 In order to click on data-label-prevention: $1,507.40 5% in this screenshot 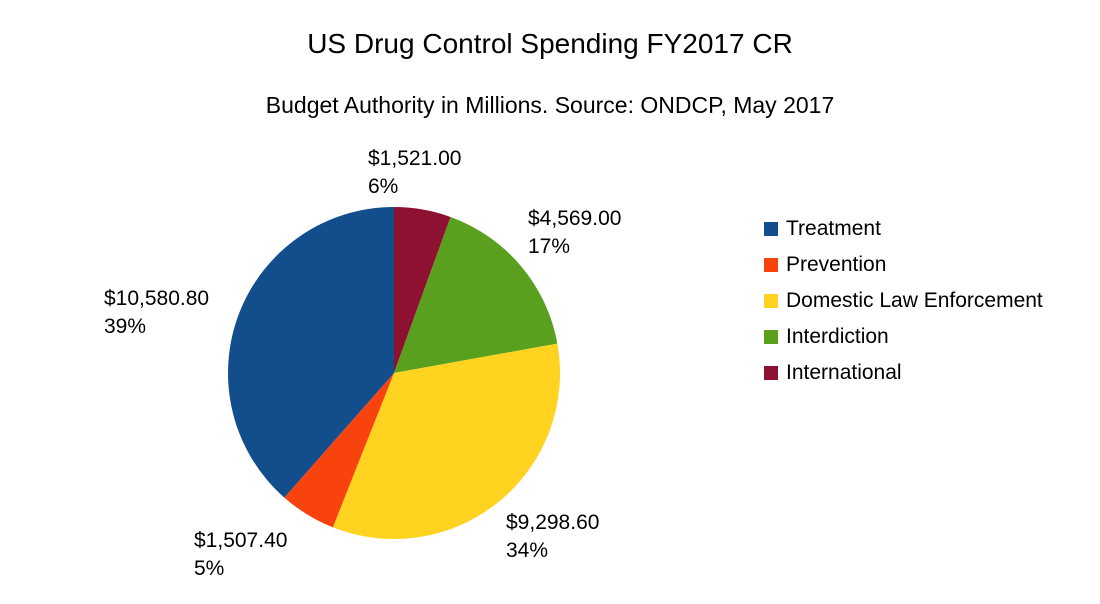, I will do `click(240, 555)`.